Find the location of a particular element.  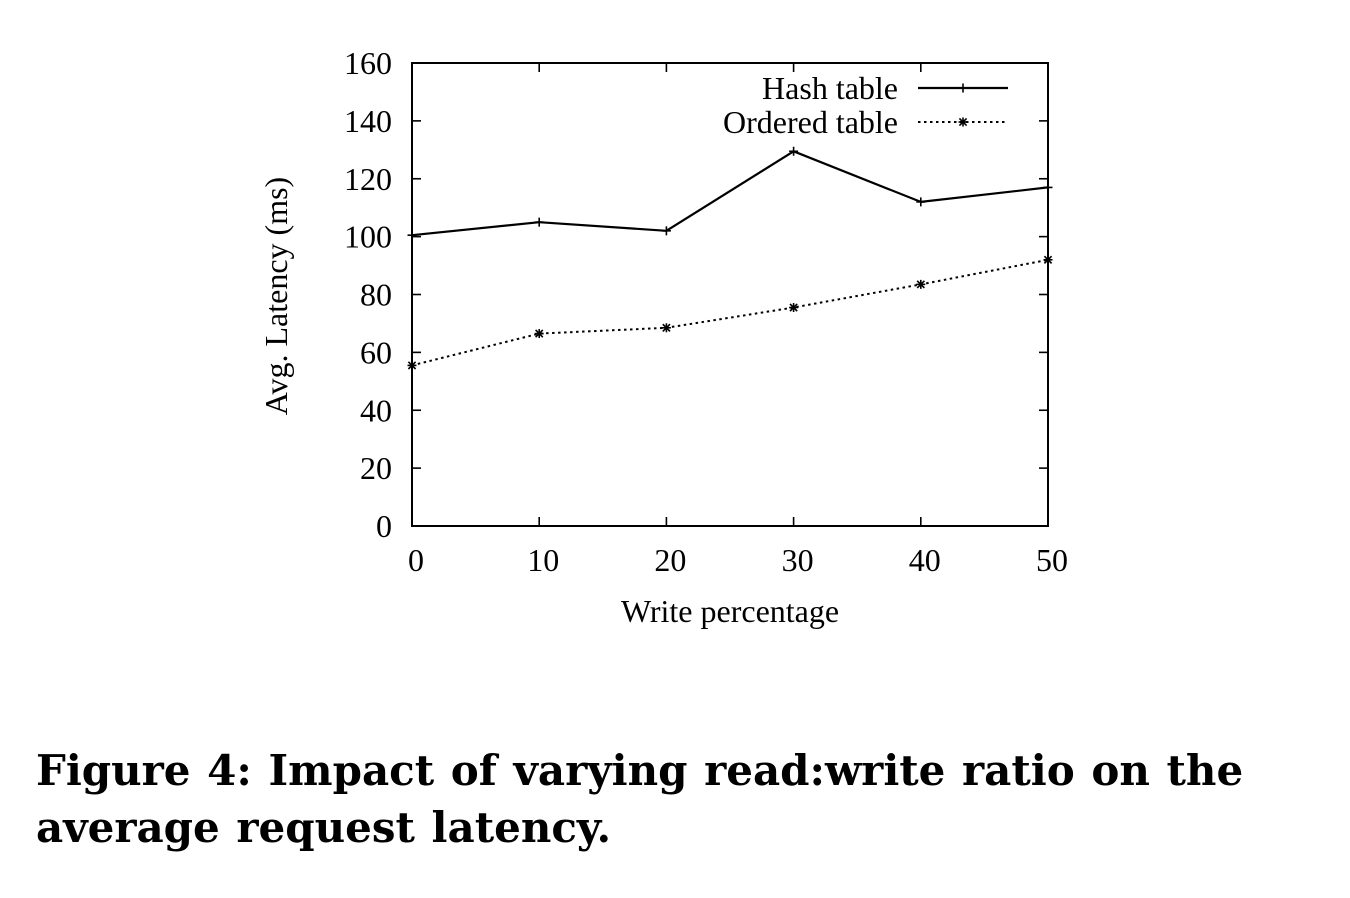

x-tick-label: 0 is located at coordinates (416, 560).